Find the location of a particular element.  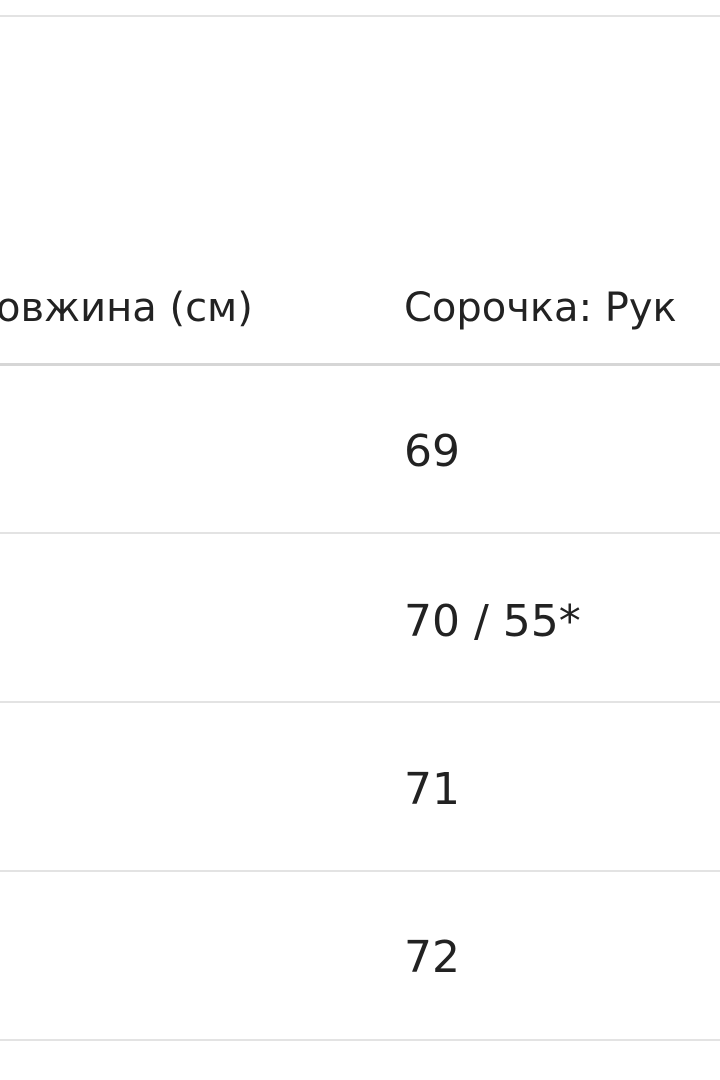

header-border is located at coordinates (360, 364).